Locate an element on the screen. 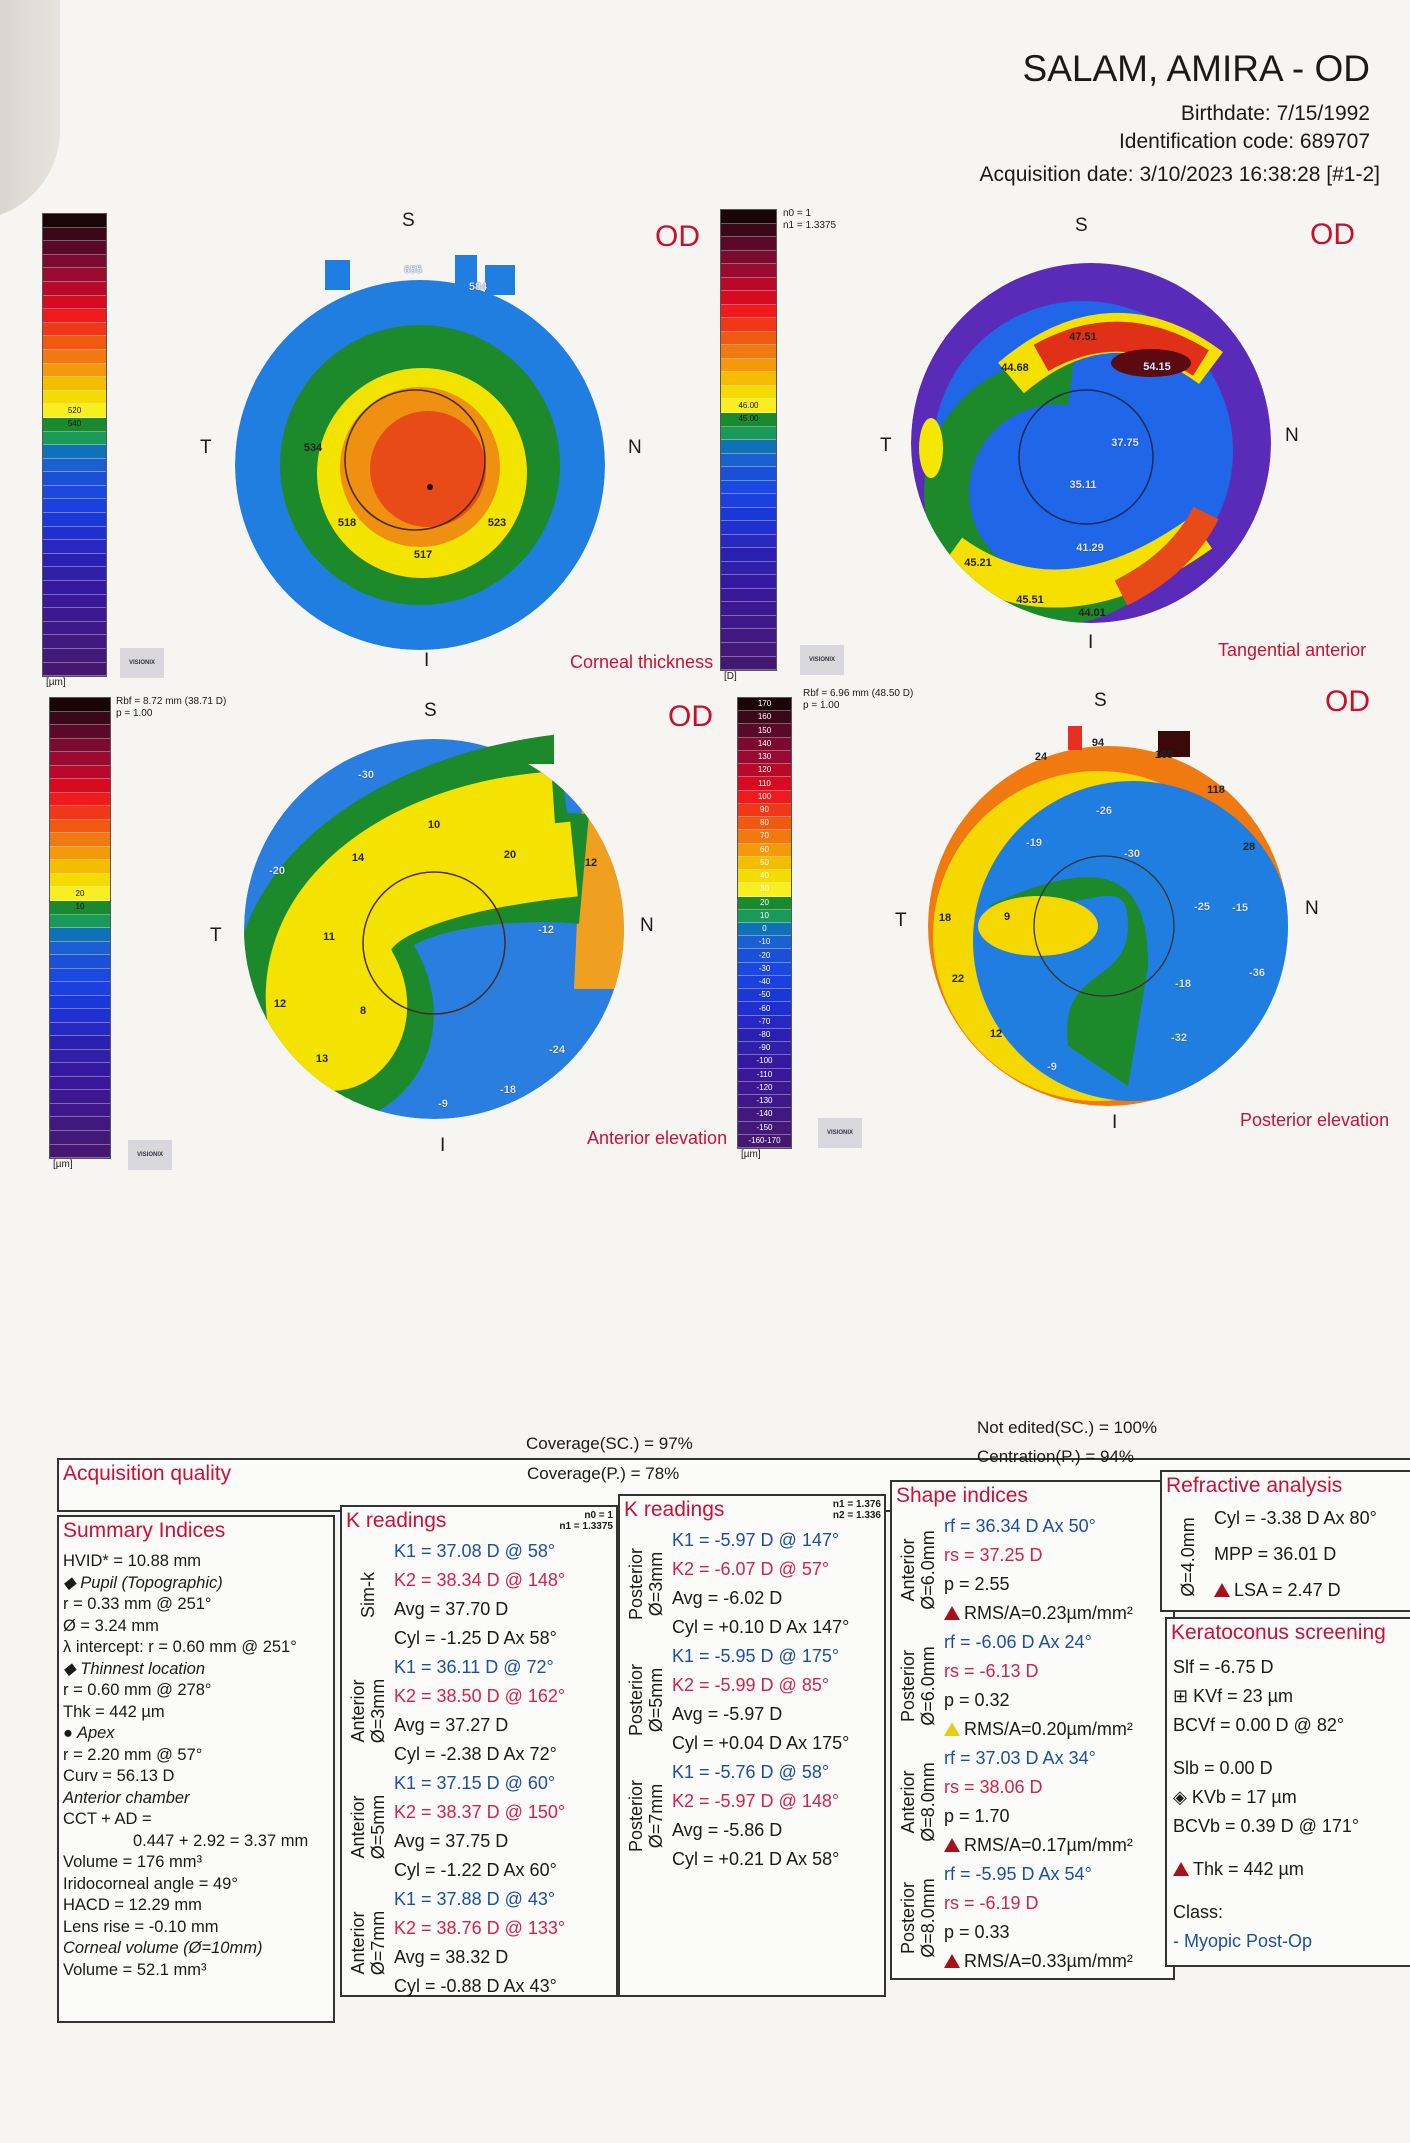 This screenshot has width=1410, height=2143. tangential-orientation-inferior: I is located at coordinates (1091, 642).